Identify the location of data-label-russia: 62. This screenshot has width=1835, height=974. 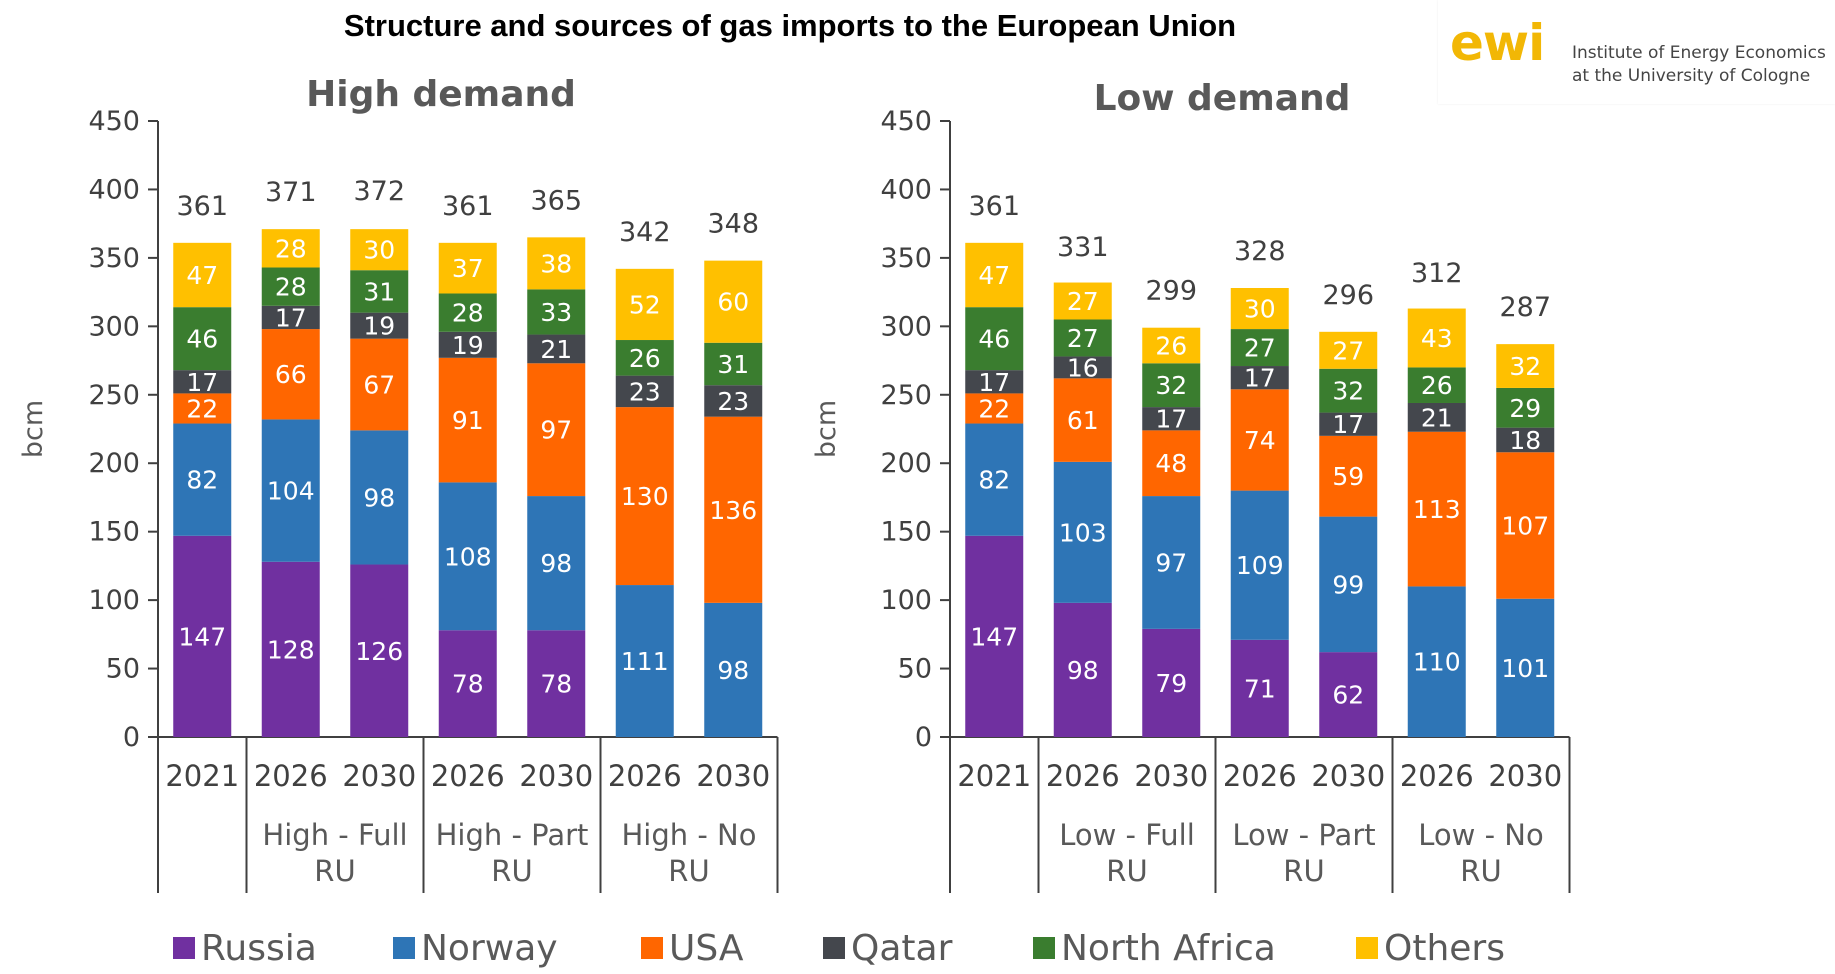
(1348, 695).